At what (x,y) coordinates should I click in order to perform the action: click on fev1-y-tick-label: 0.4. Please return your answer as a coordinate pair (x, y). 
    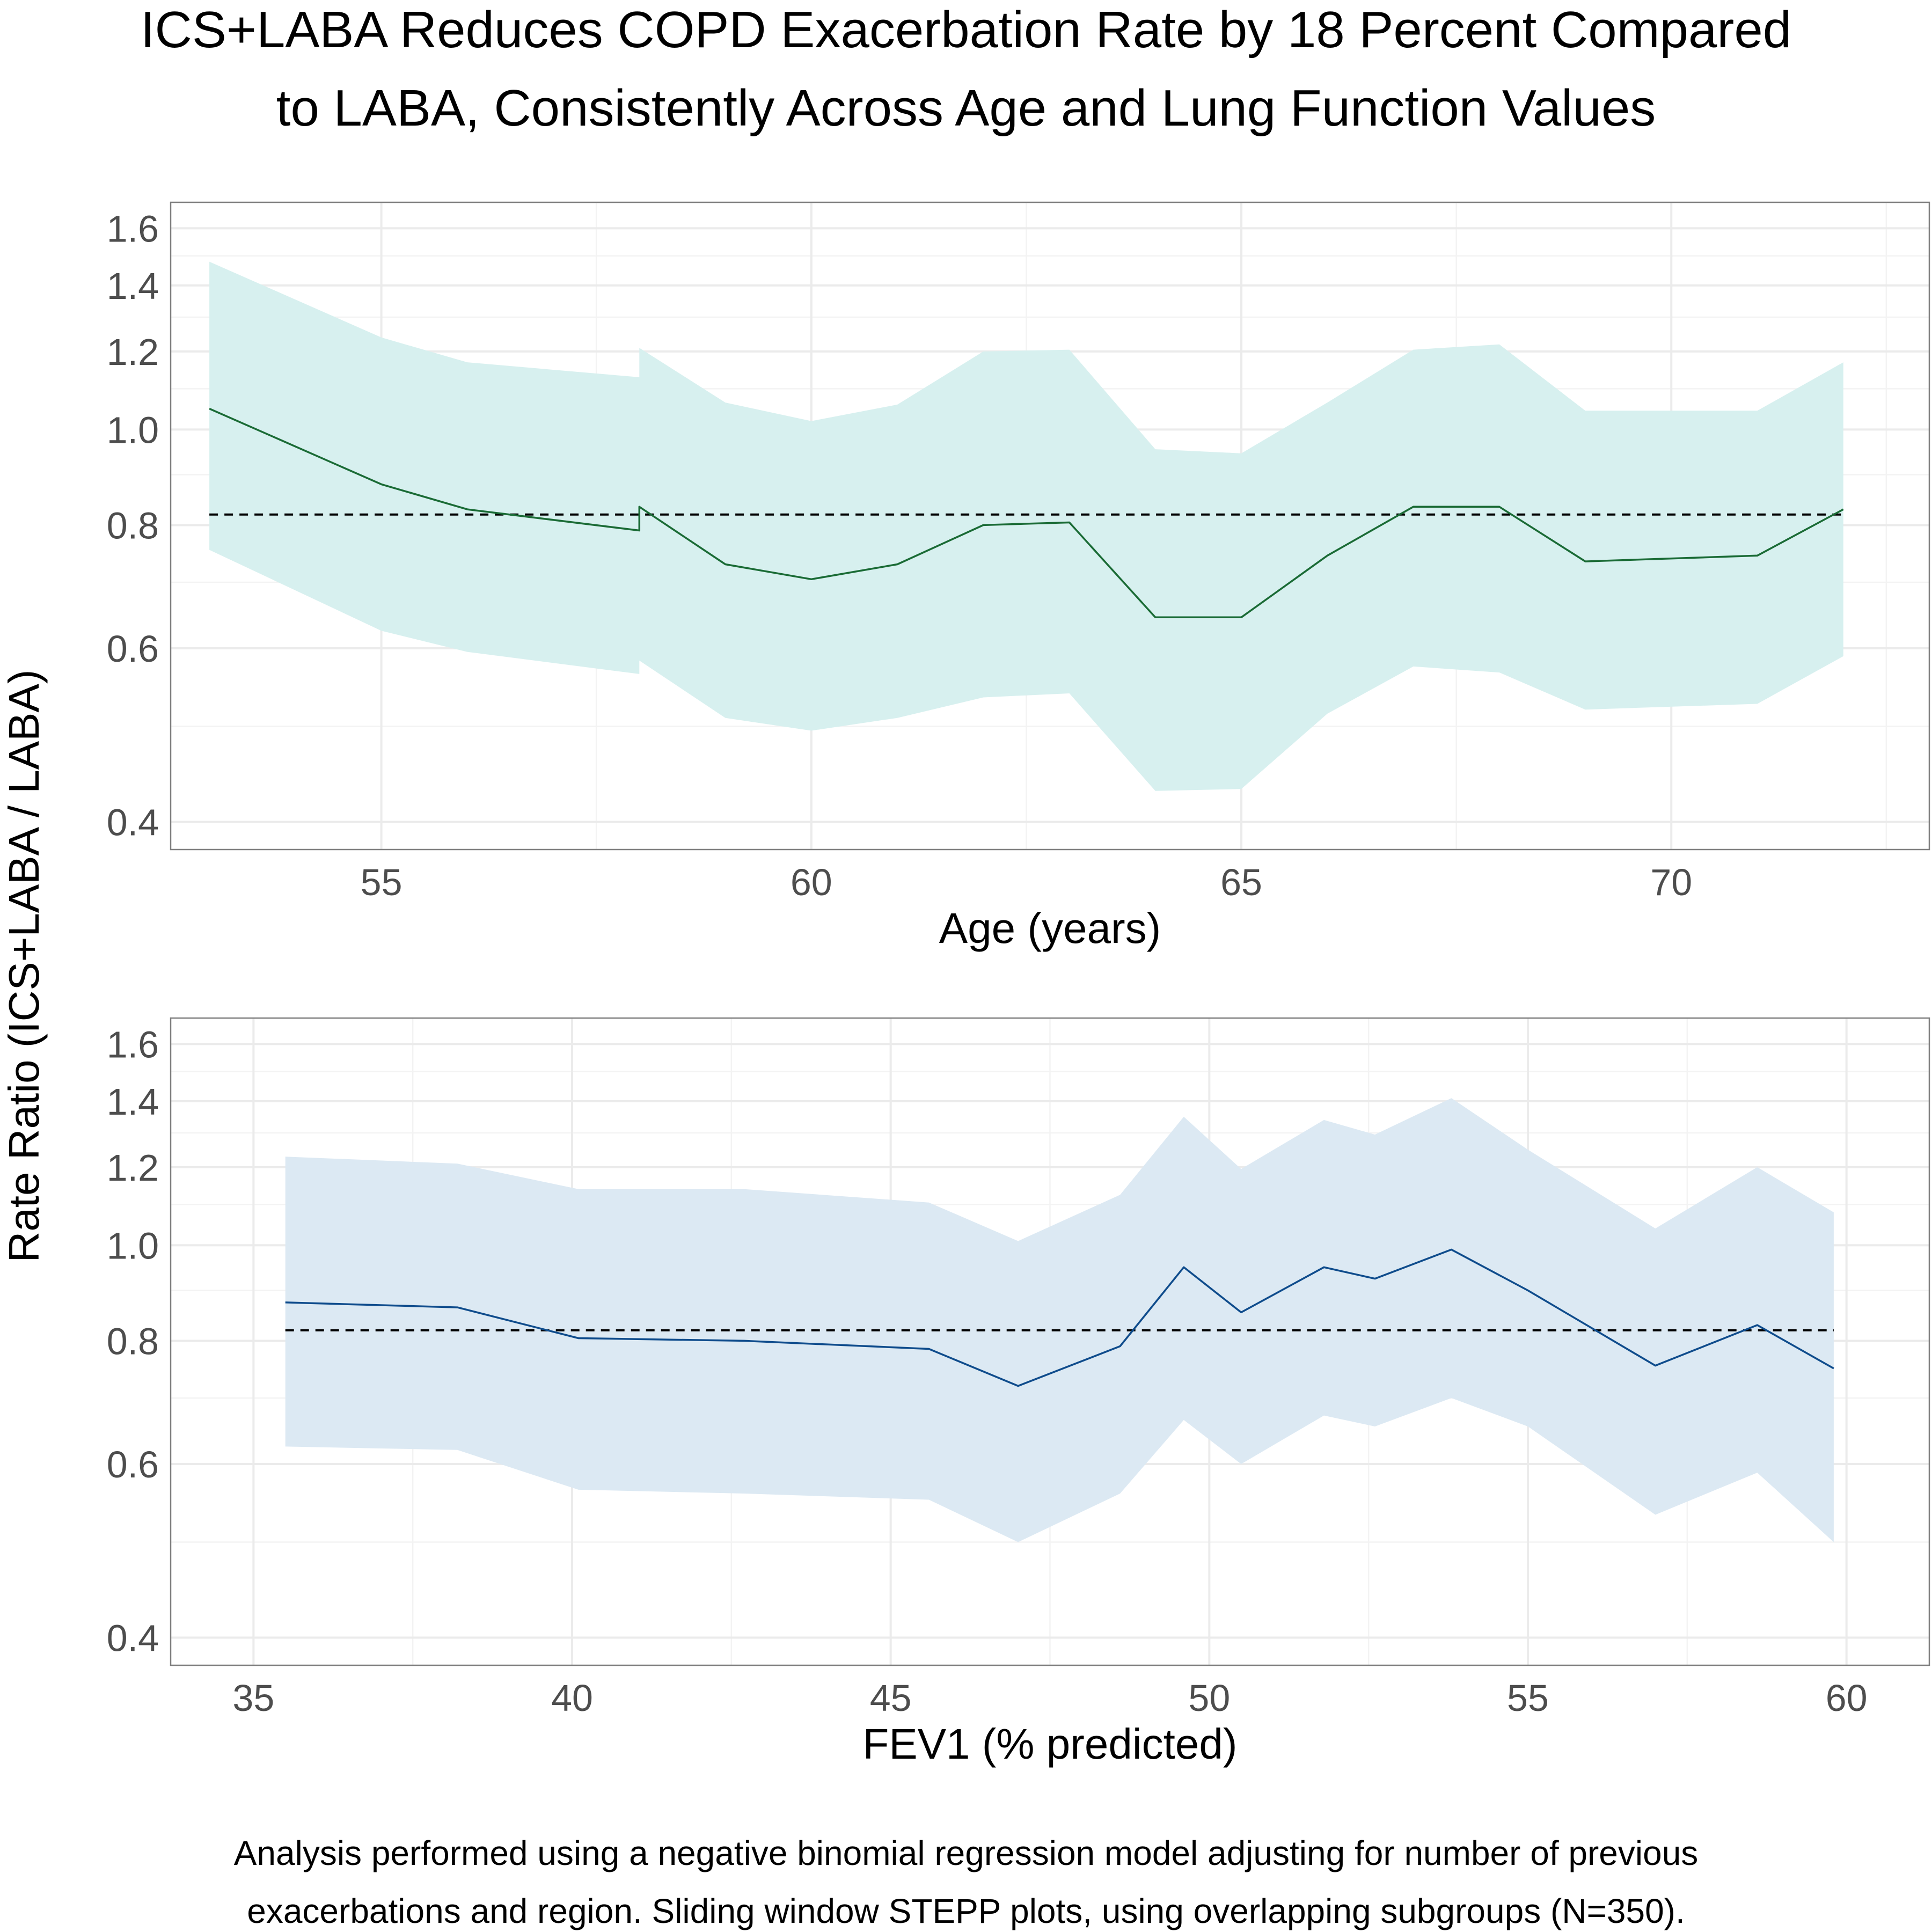
    Looking at the image, I should click on (133, 1638).